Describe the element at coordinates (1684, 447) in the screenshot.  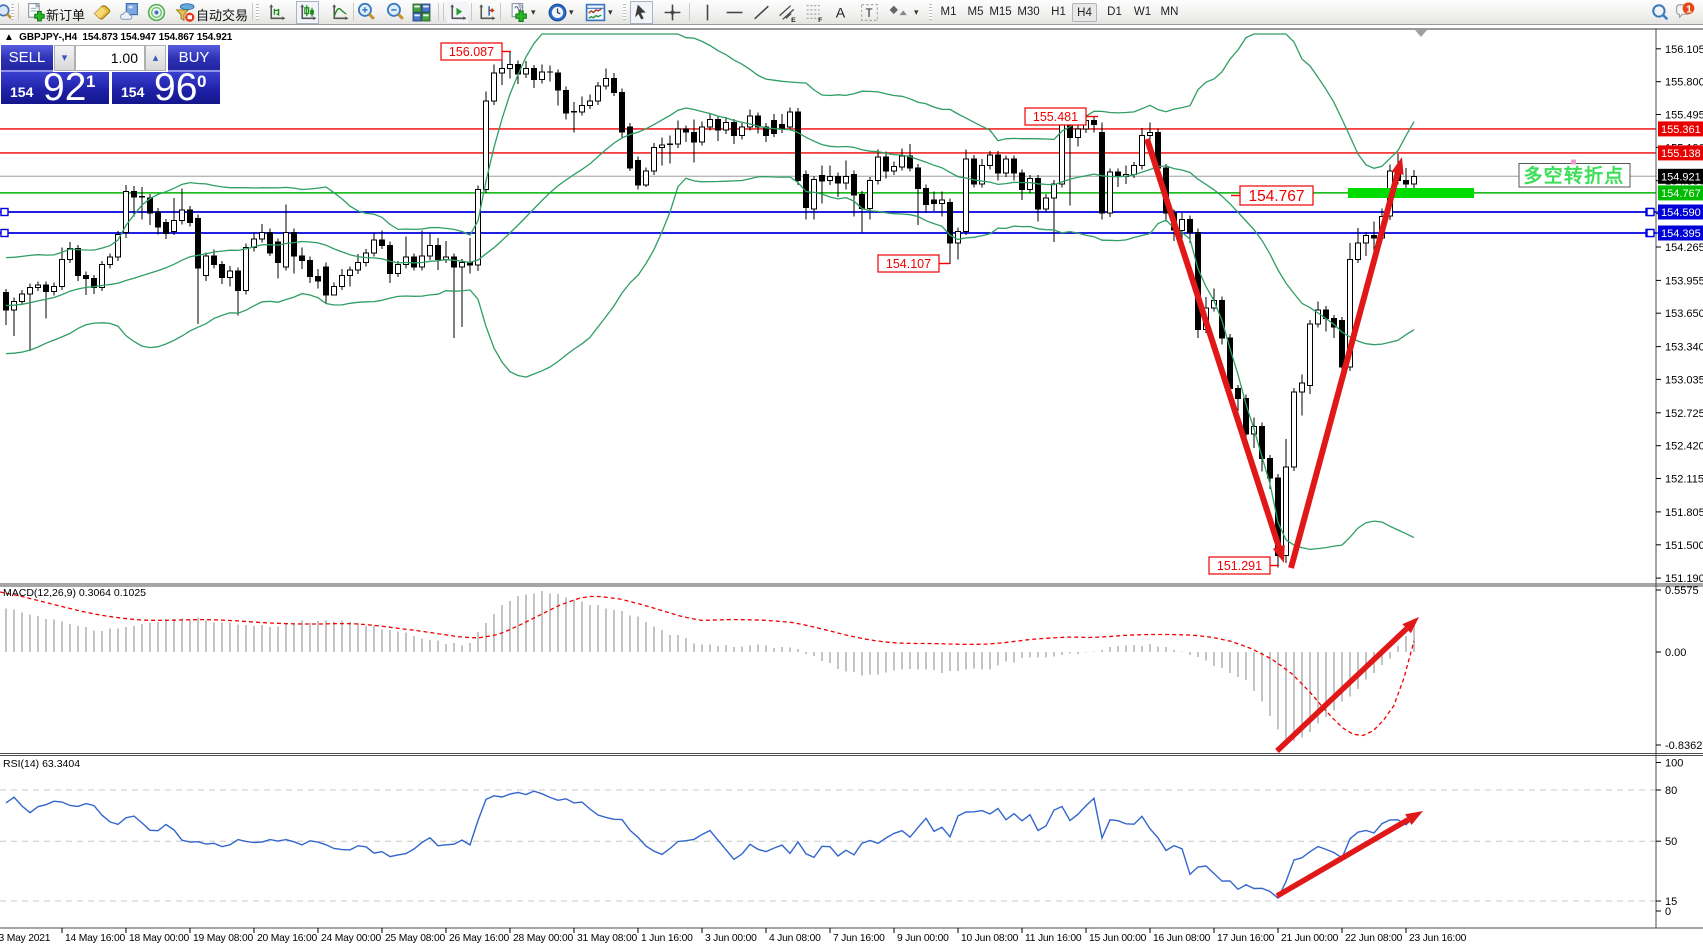
I see `svg-text: 152.420` at that location.